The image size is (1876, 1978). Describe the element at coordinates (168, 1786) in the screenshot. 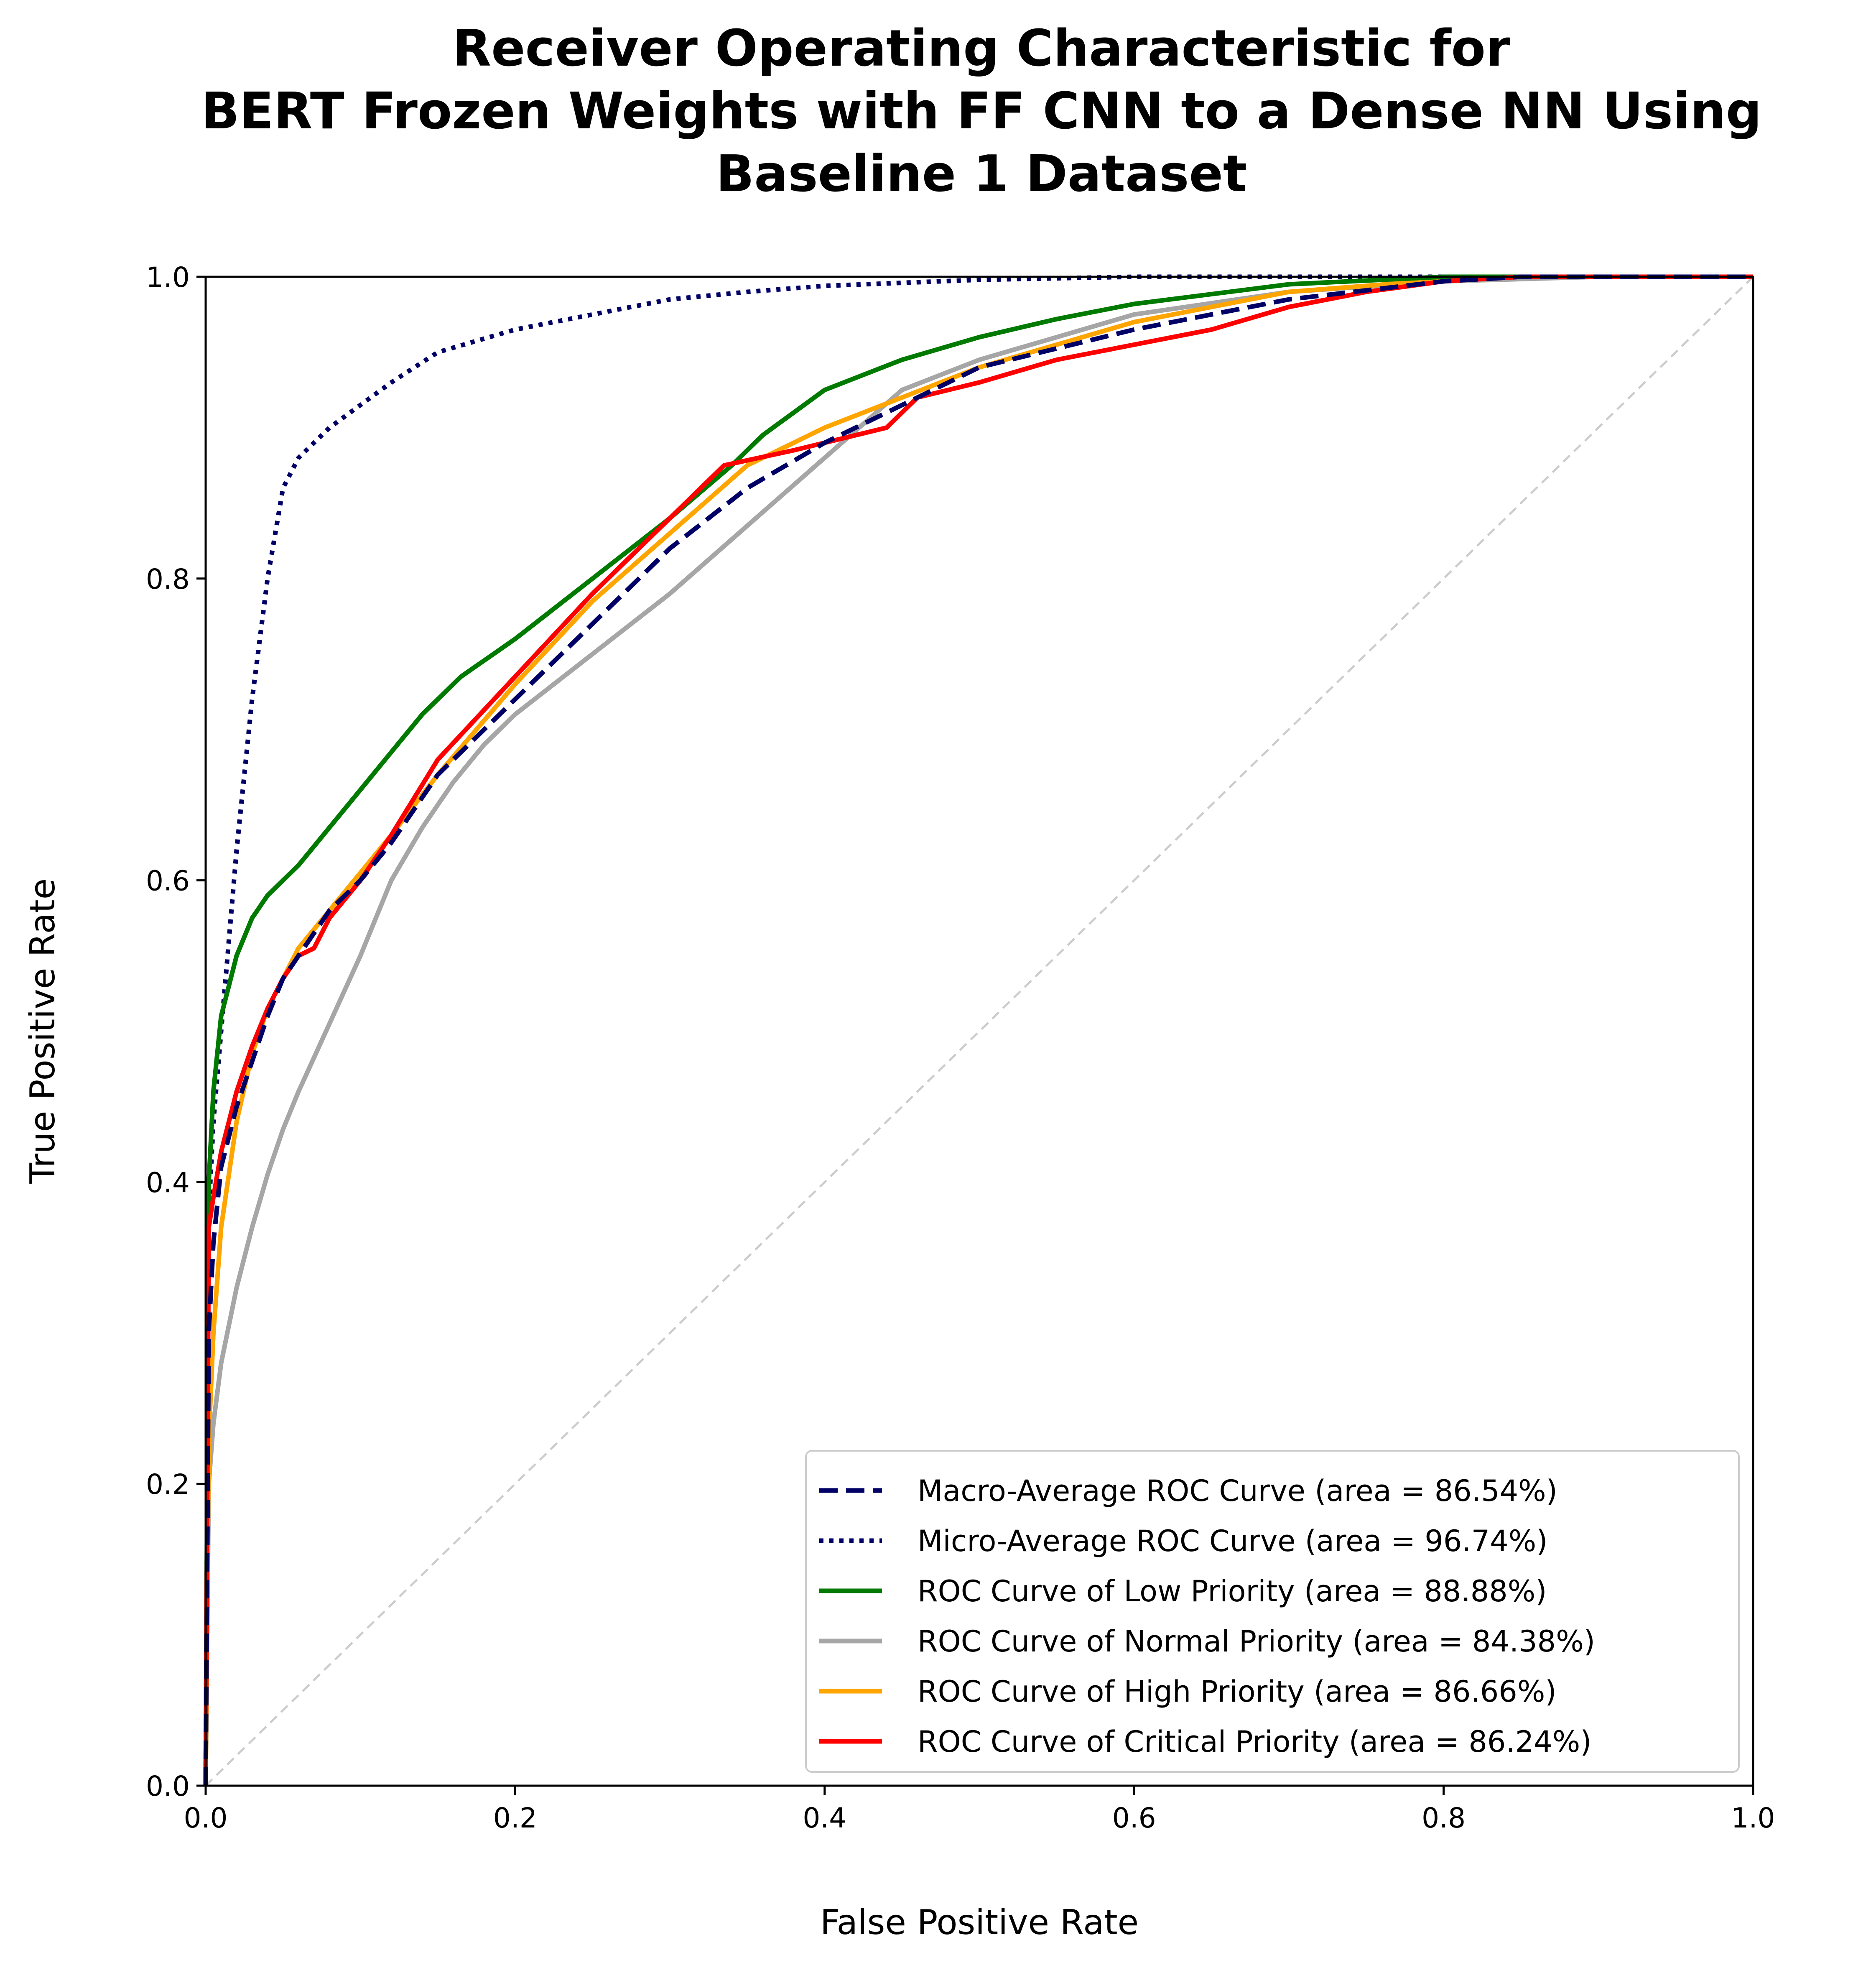

I see `y-tick-label: 0.0` at that location.